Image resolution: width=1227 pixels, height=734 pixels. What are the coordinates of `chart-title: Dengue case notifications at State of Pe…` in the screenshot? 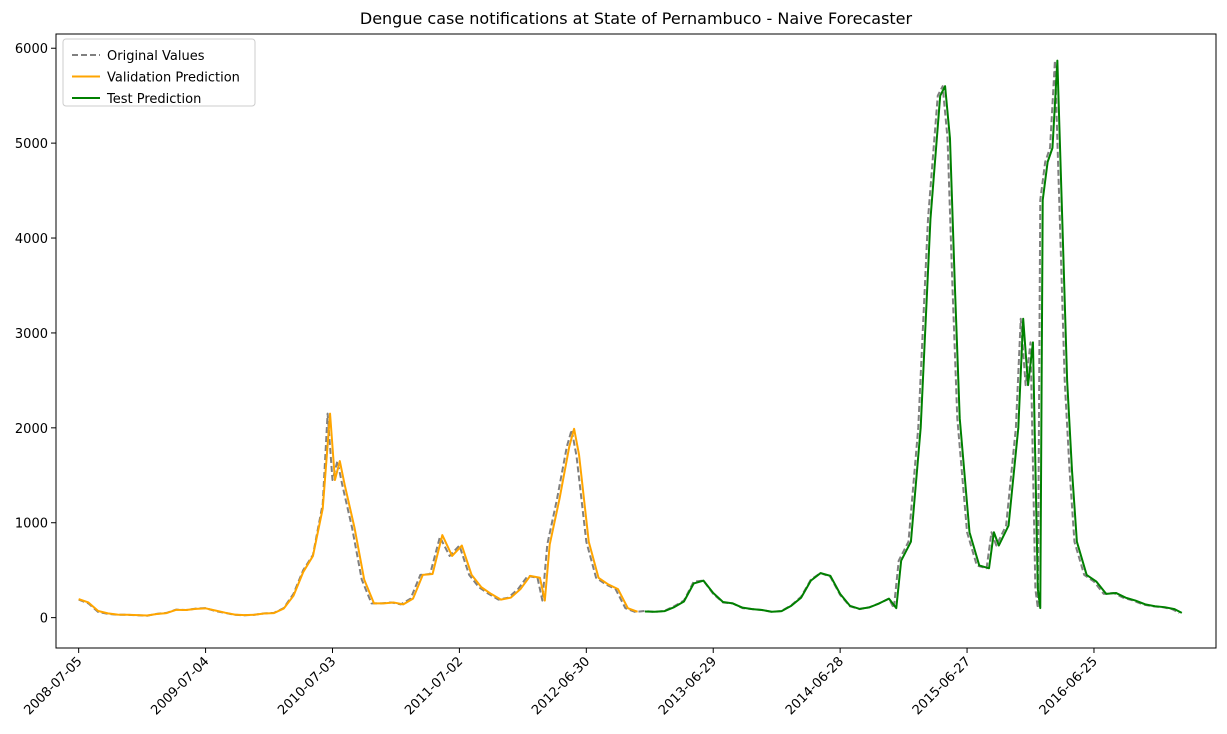 It's located at (636, 18).